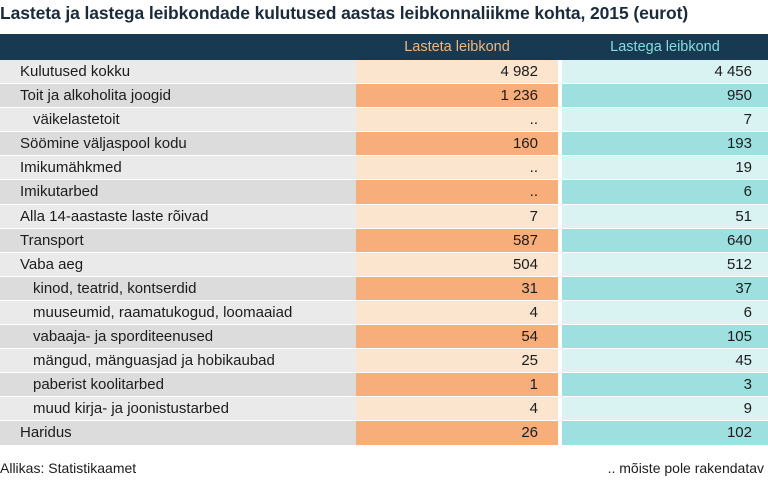 The height and width of the screenshot is (480, 768). I want to click on value-lastega: 512, so click(665, 264).